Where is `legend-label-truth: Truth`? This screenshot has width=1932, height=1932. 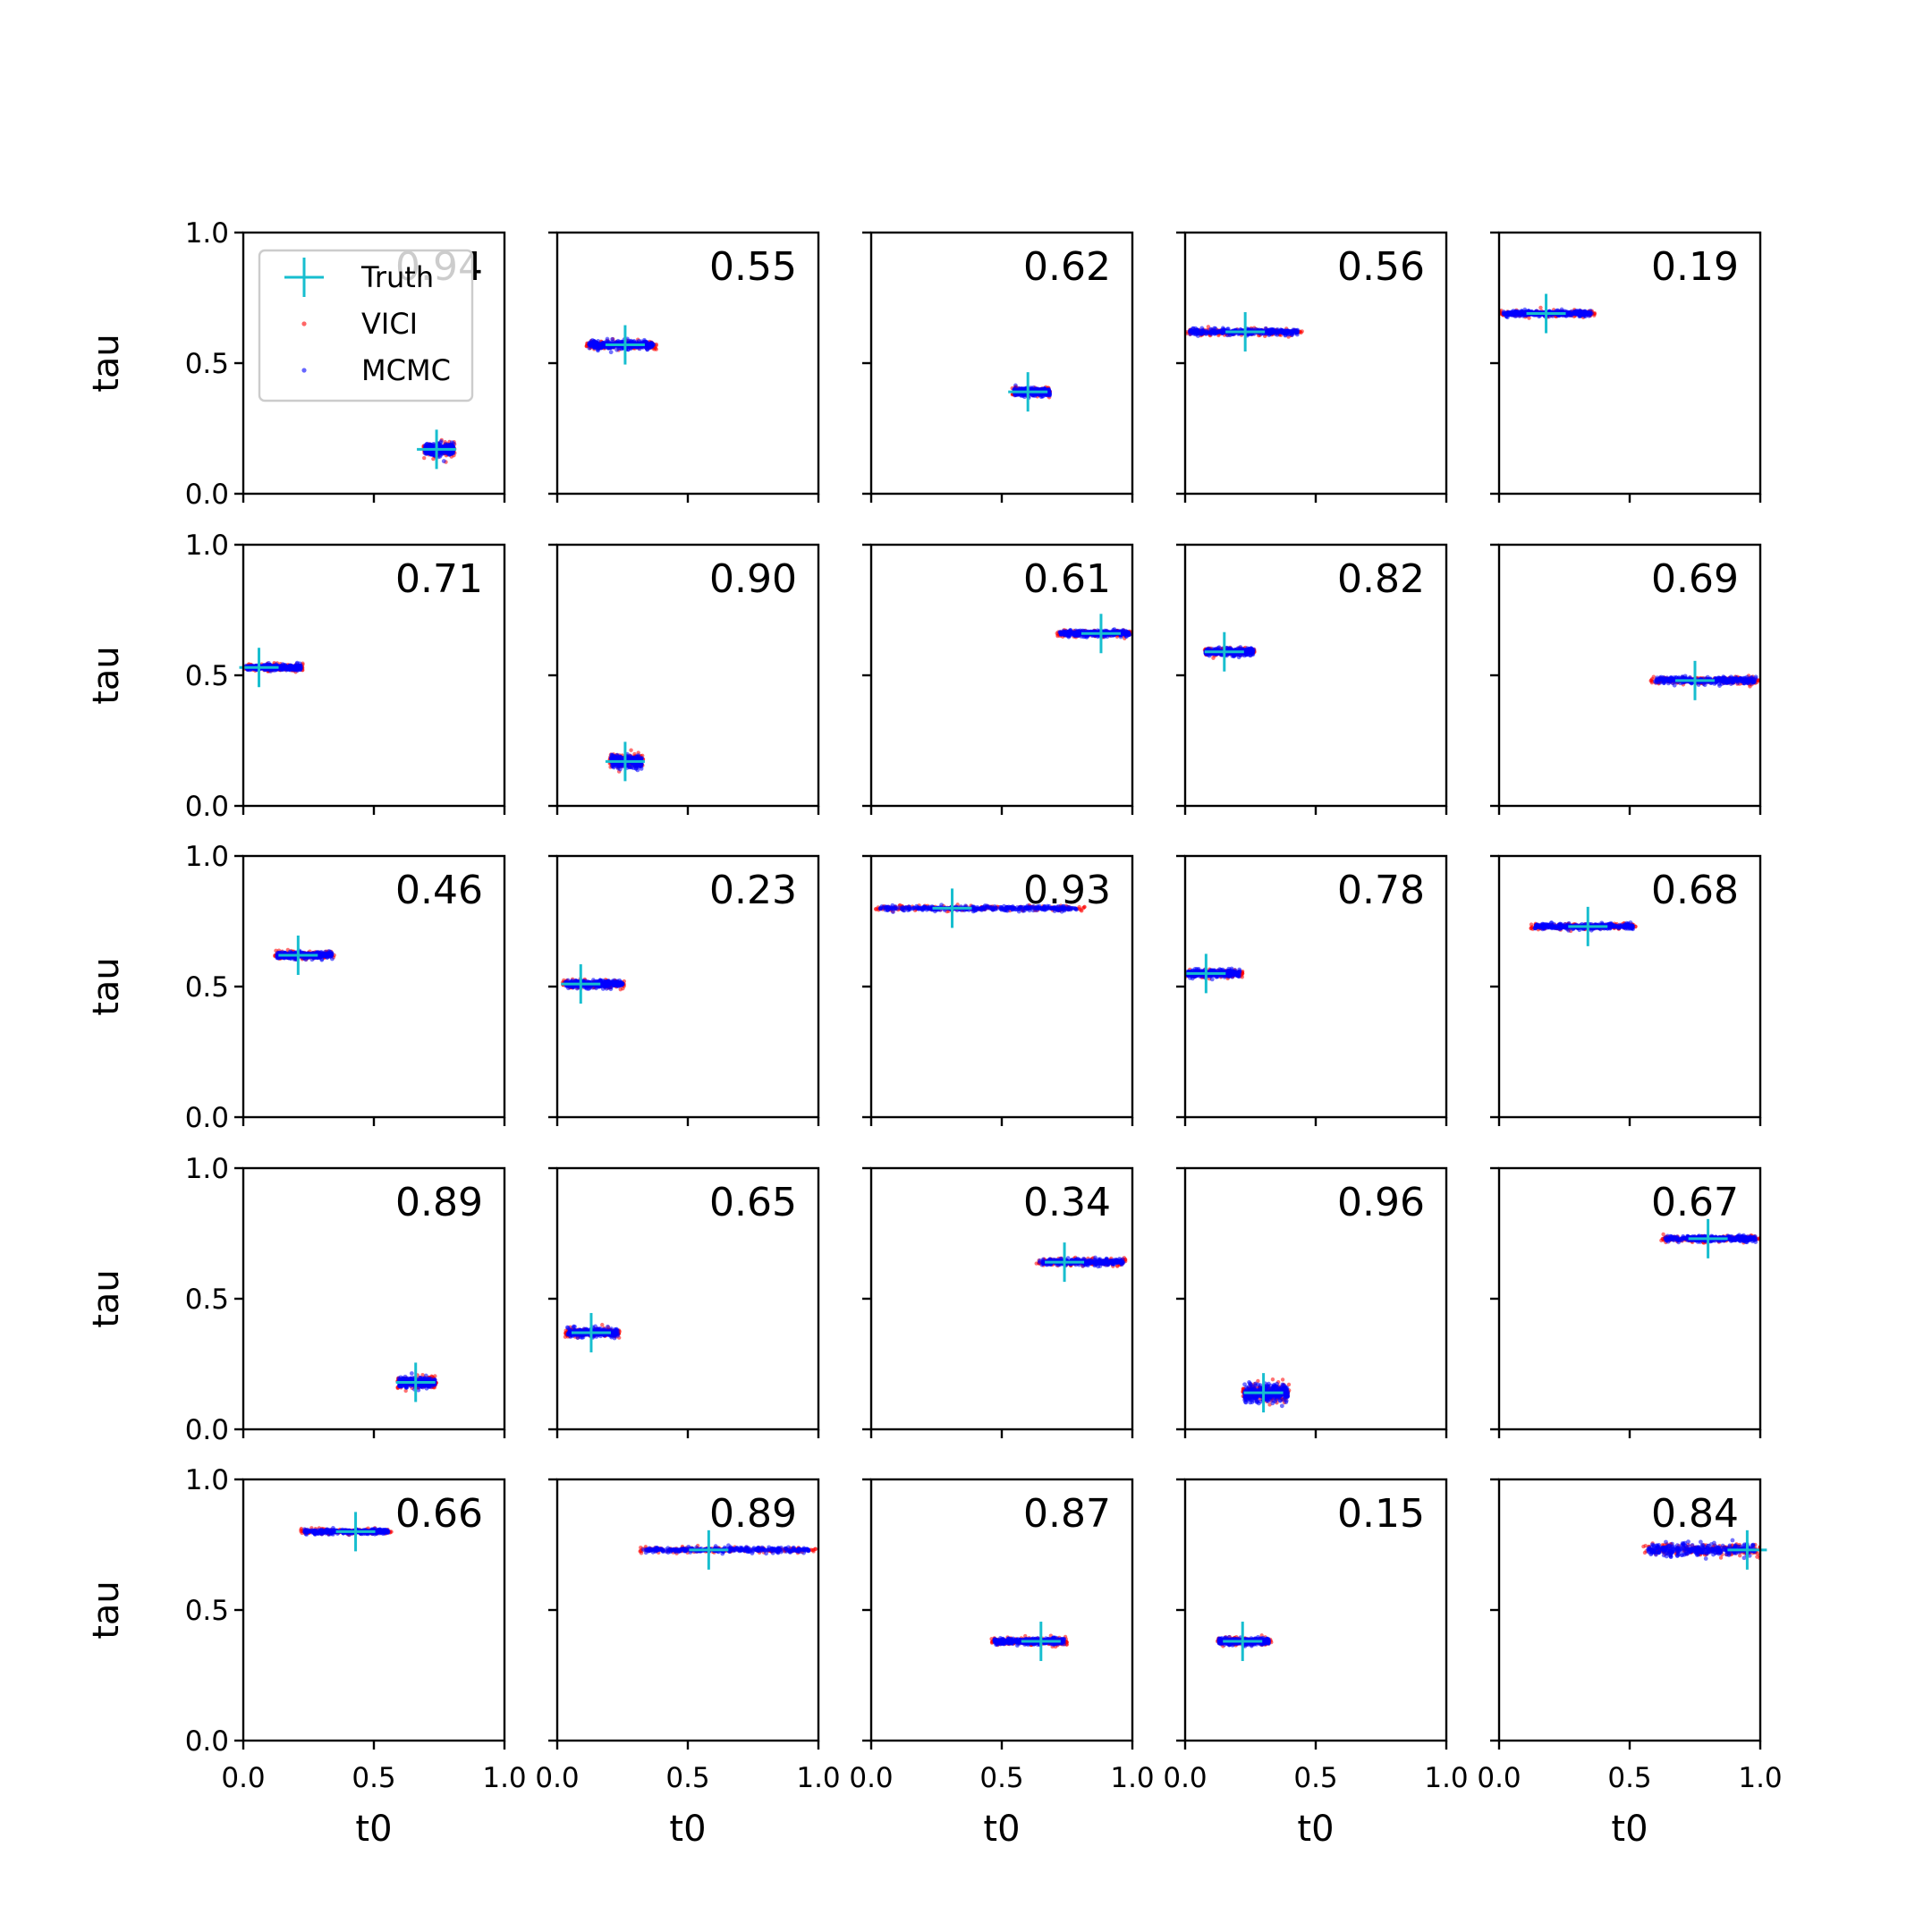
legend-label-truth: Truth is located at coordinates (397, 277).